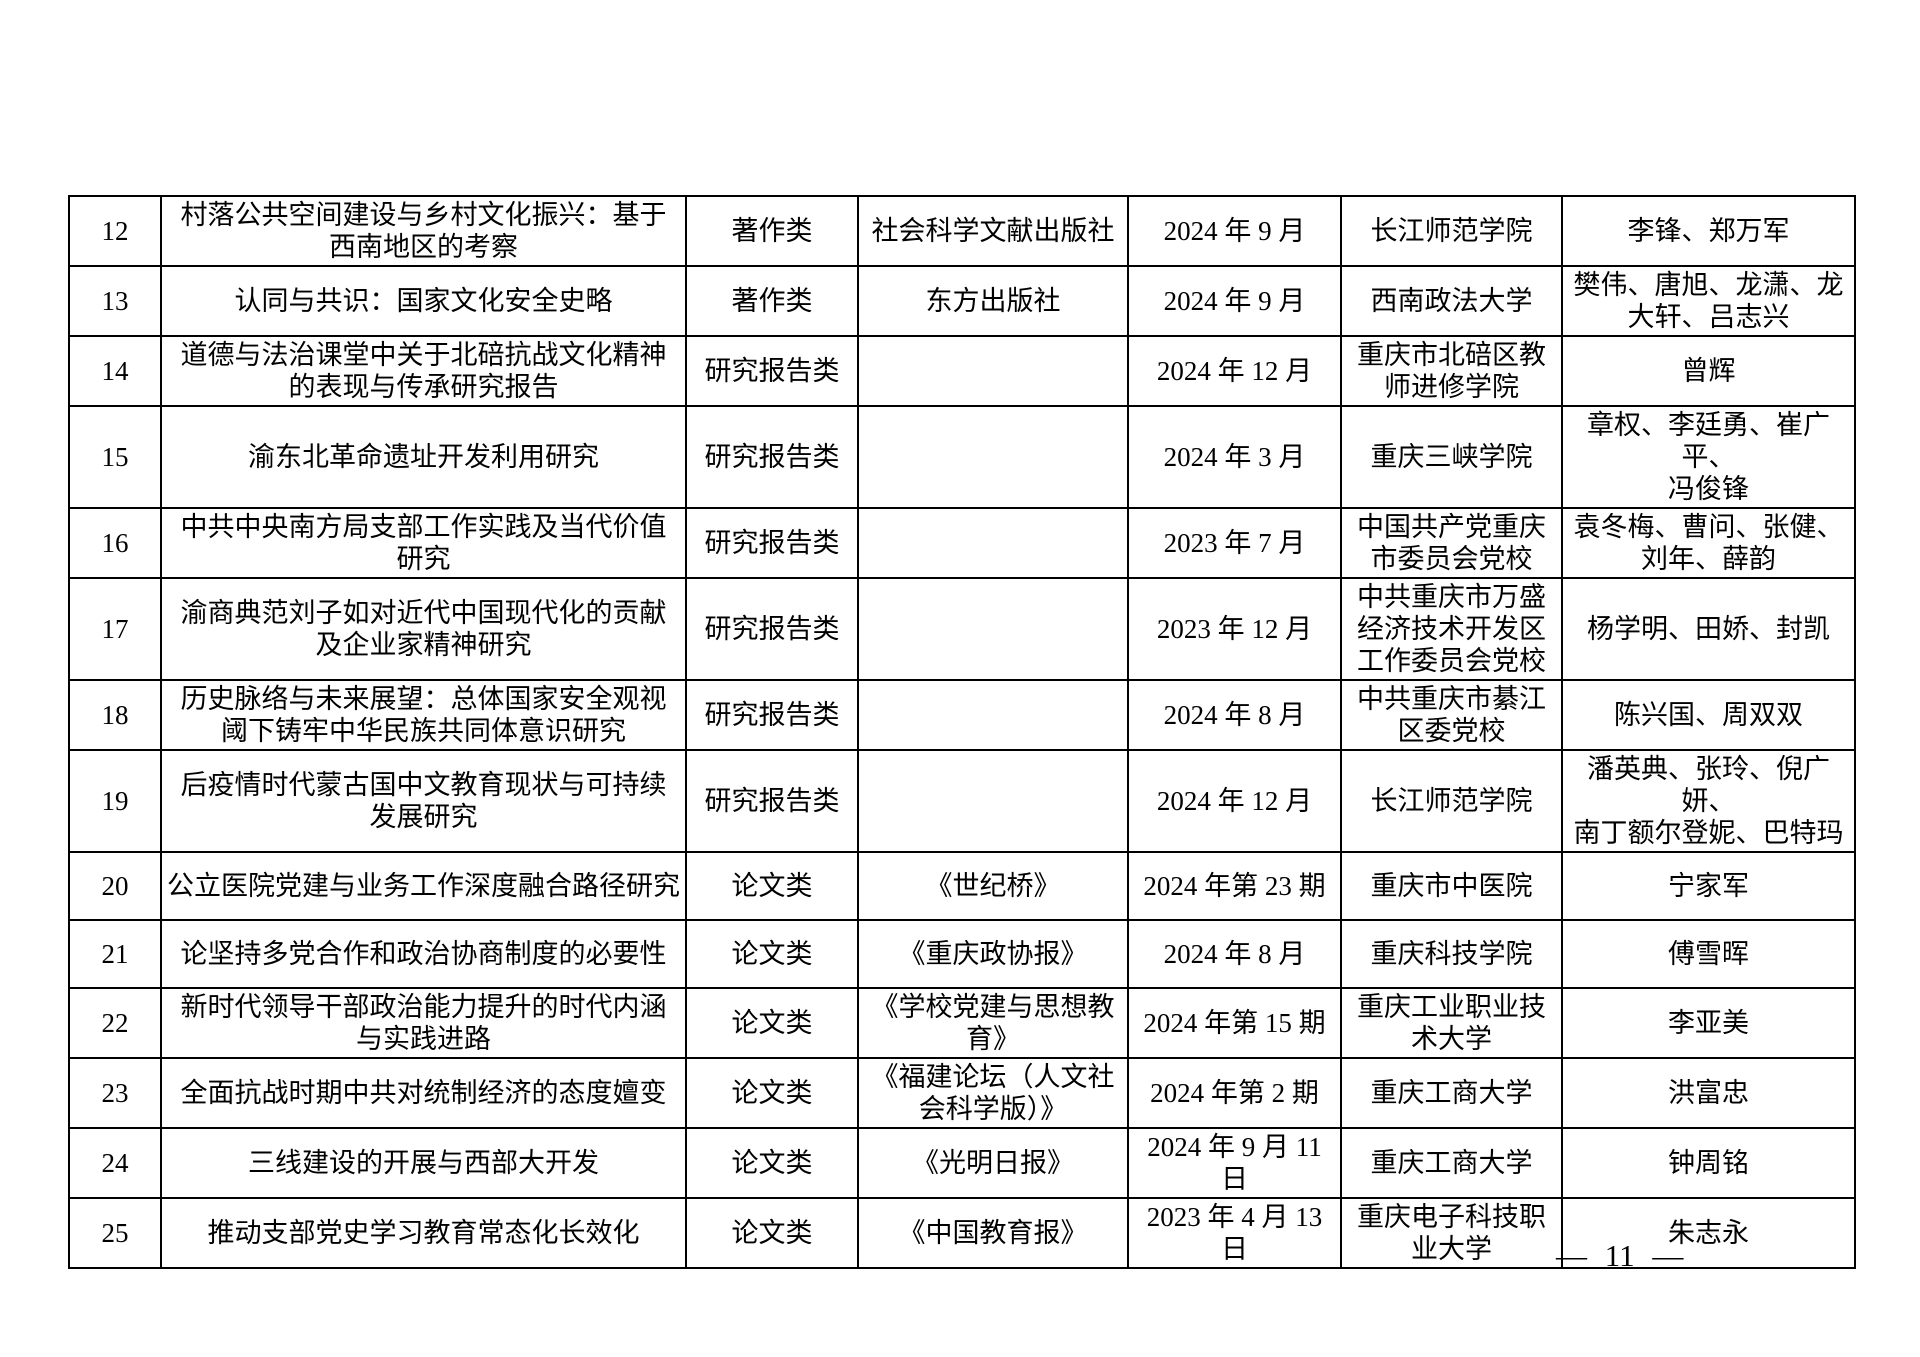  Describe the element at coordinates (115, 1233) in the screenshot. I see `row-number: 25` at that location.